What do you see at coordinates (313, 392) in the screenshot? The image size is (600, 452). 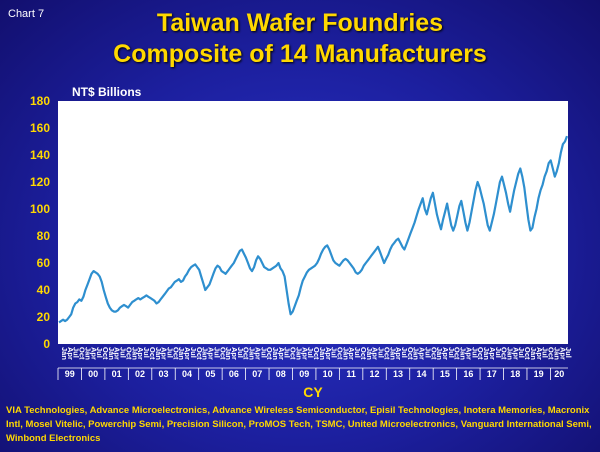 I see `x-axis-label: CY` at bounding box center [313, 392].